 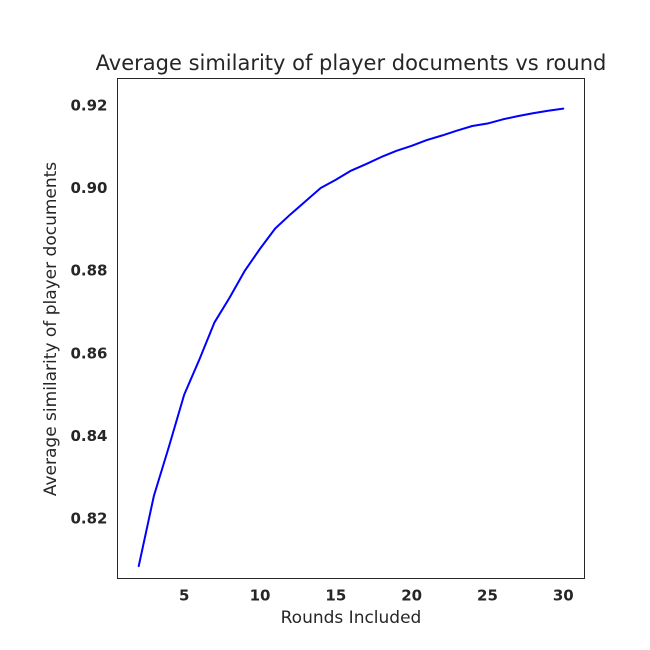 I want to click on x-tick-label: 15, so click(x=335, y=596).